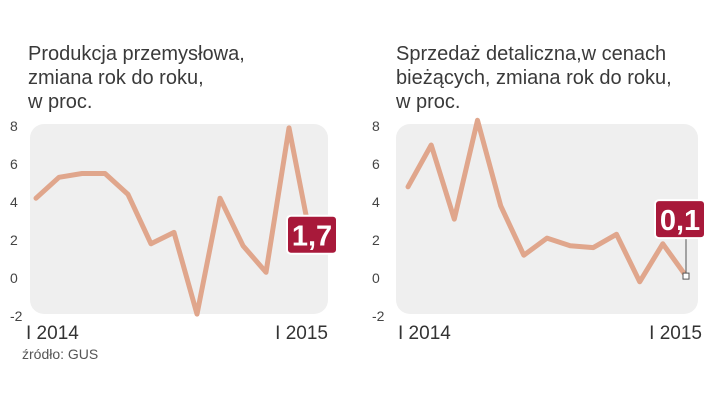  I want to click on last-point-marker, so click(686, 276).